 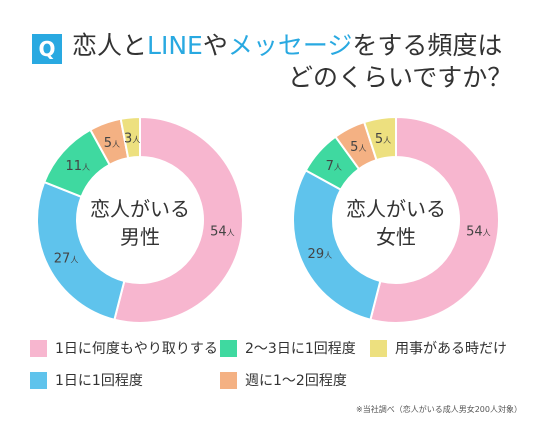 I want to click on legend-item: 1日に1回程度, so click(x=86, y=380).